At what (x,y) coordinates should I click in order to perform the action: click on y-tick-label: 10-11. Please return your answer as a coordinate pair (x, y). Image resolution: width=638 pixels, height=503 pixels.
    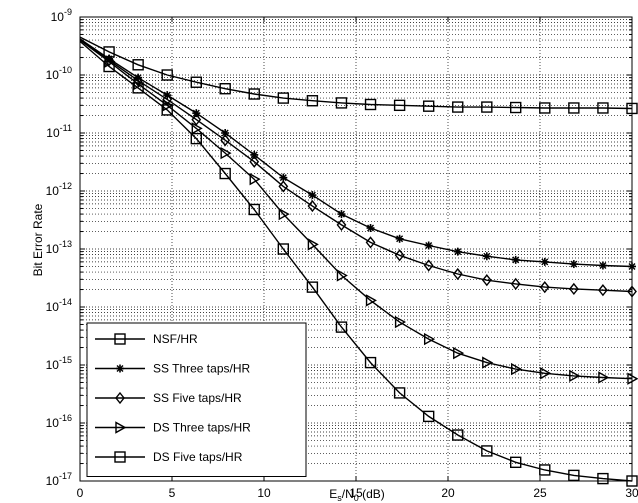
    Looking at the image, I should click on (59, 131).